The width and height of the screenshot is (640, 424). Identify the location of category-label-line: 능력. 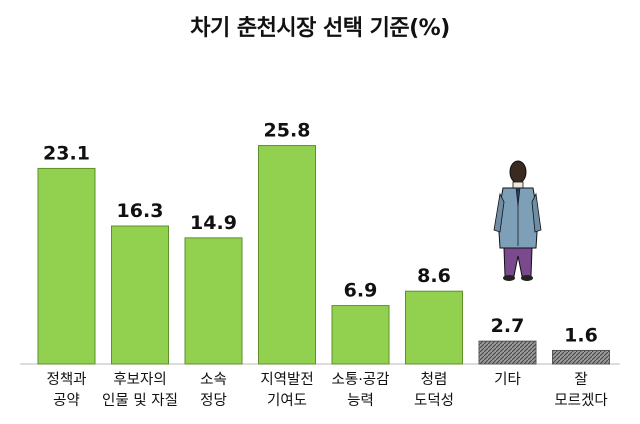
(360, 400).